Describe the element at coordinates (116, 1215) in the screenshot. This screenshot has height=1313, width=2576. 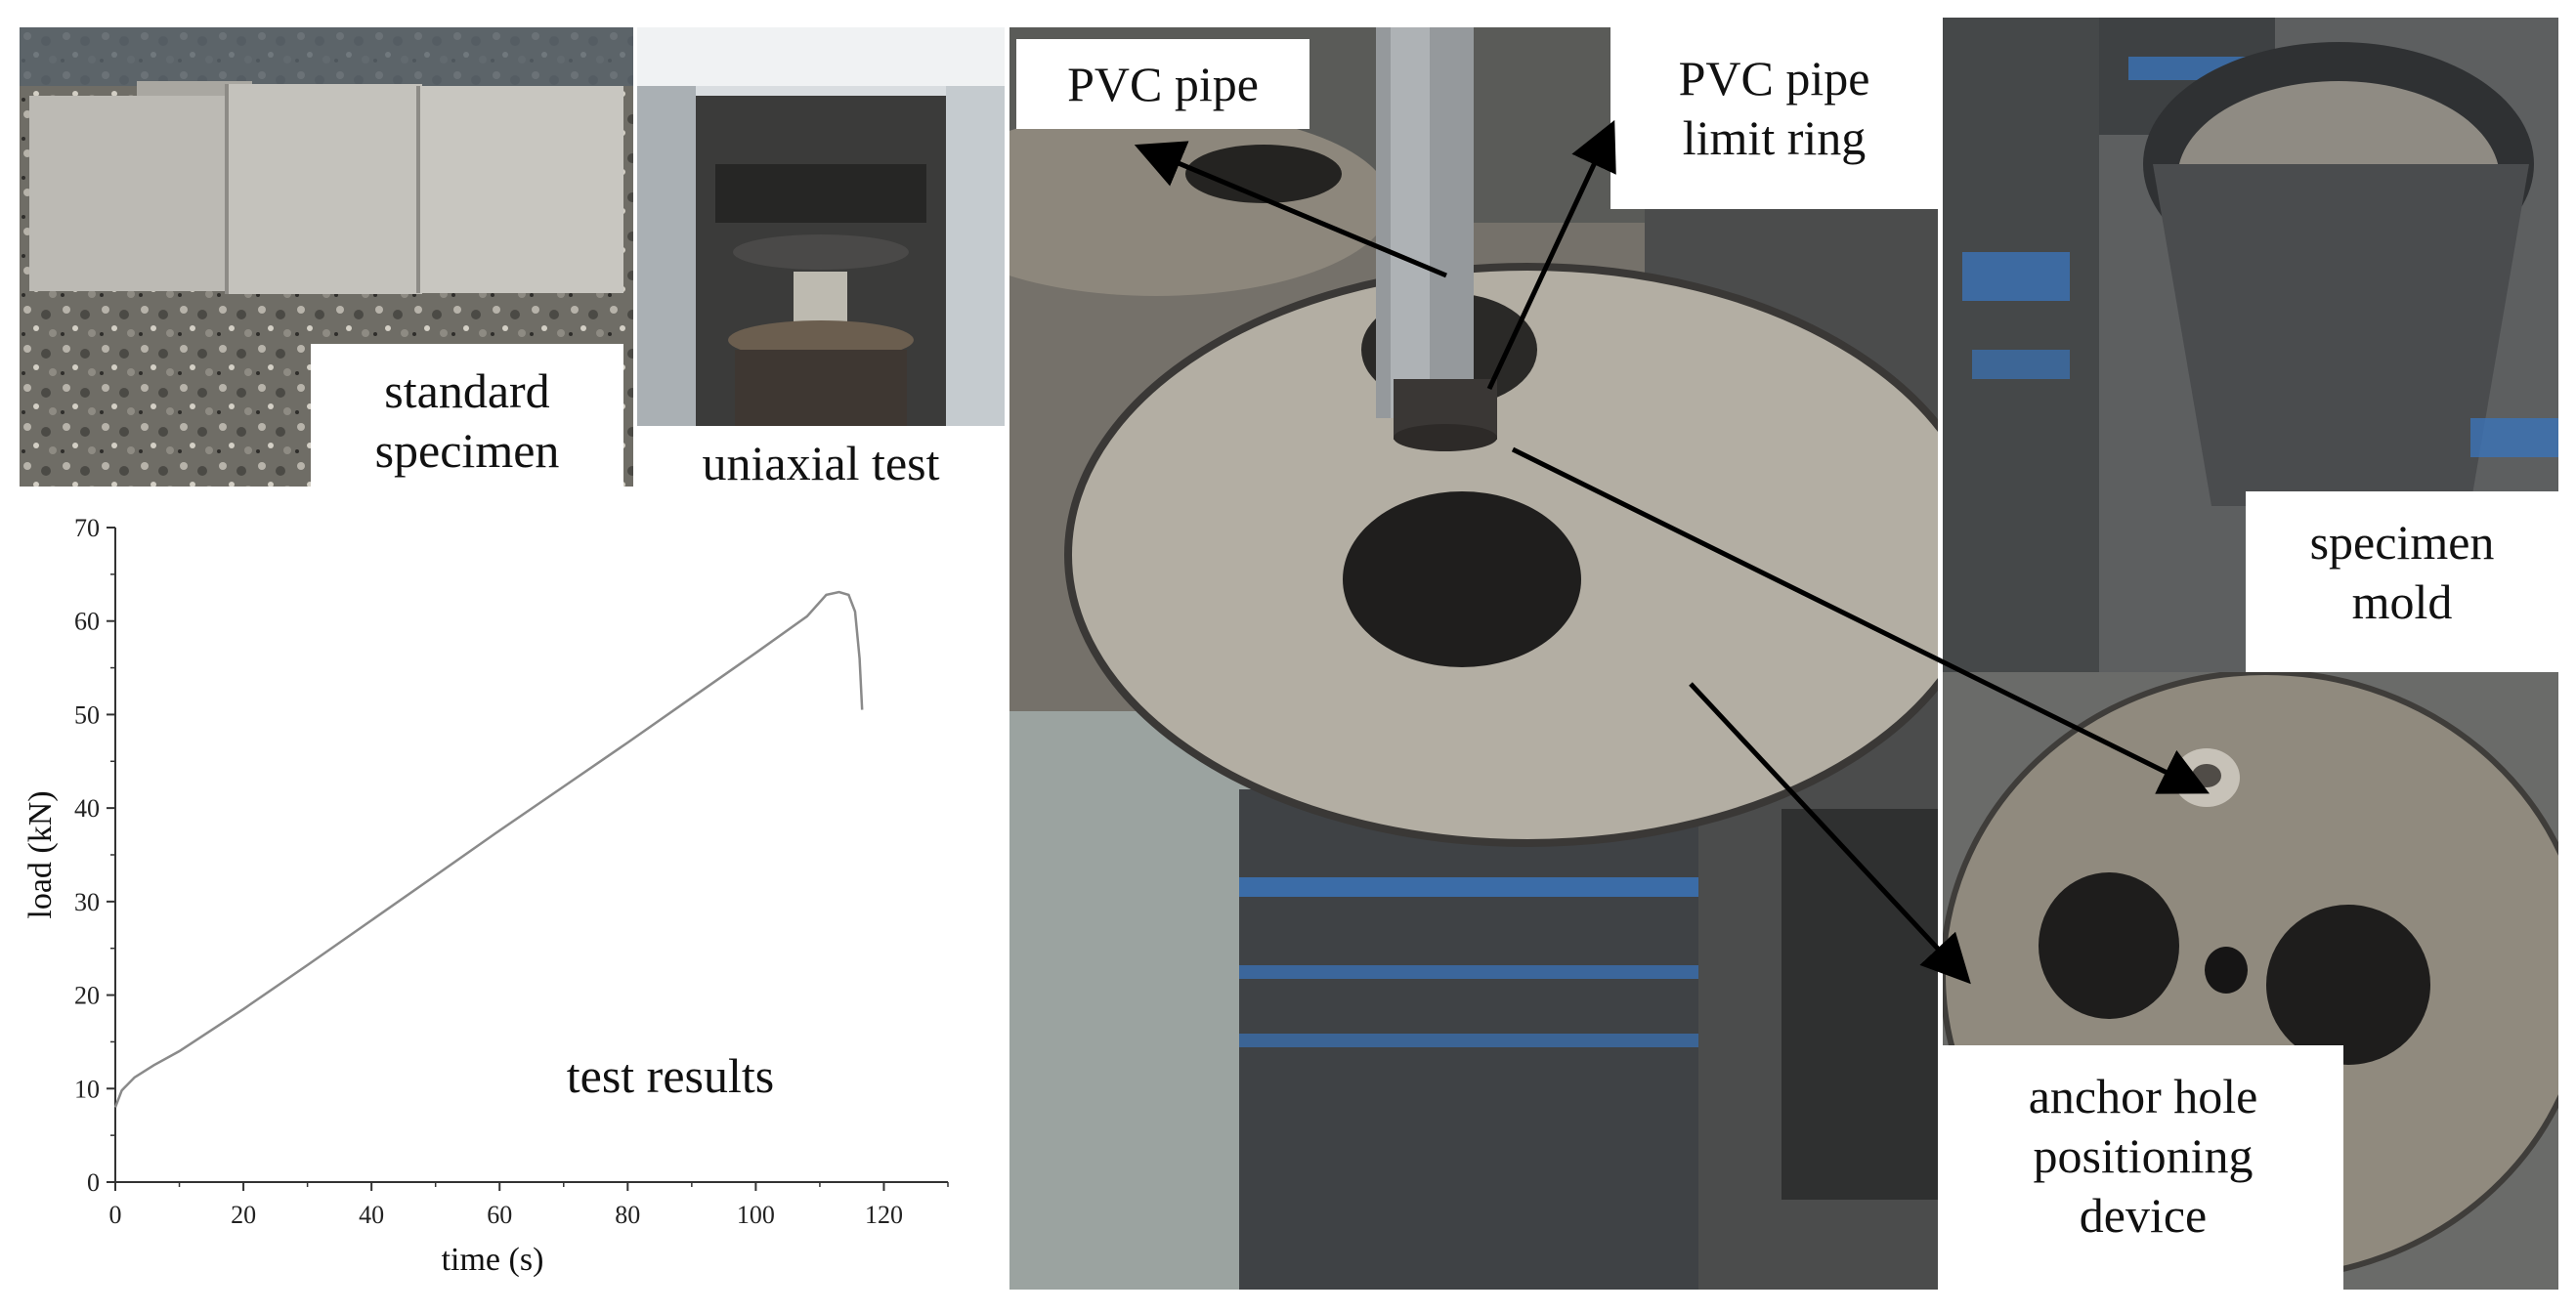
I see `x-tick-label: 0` at that location.